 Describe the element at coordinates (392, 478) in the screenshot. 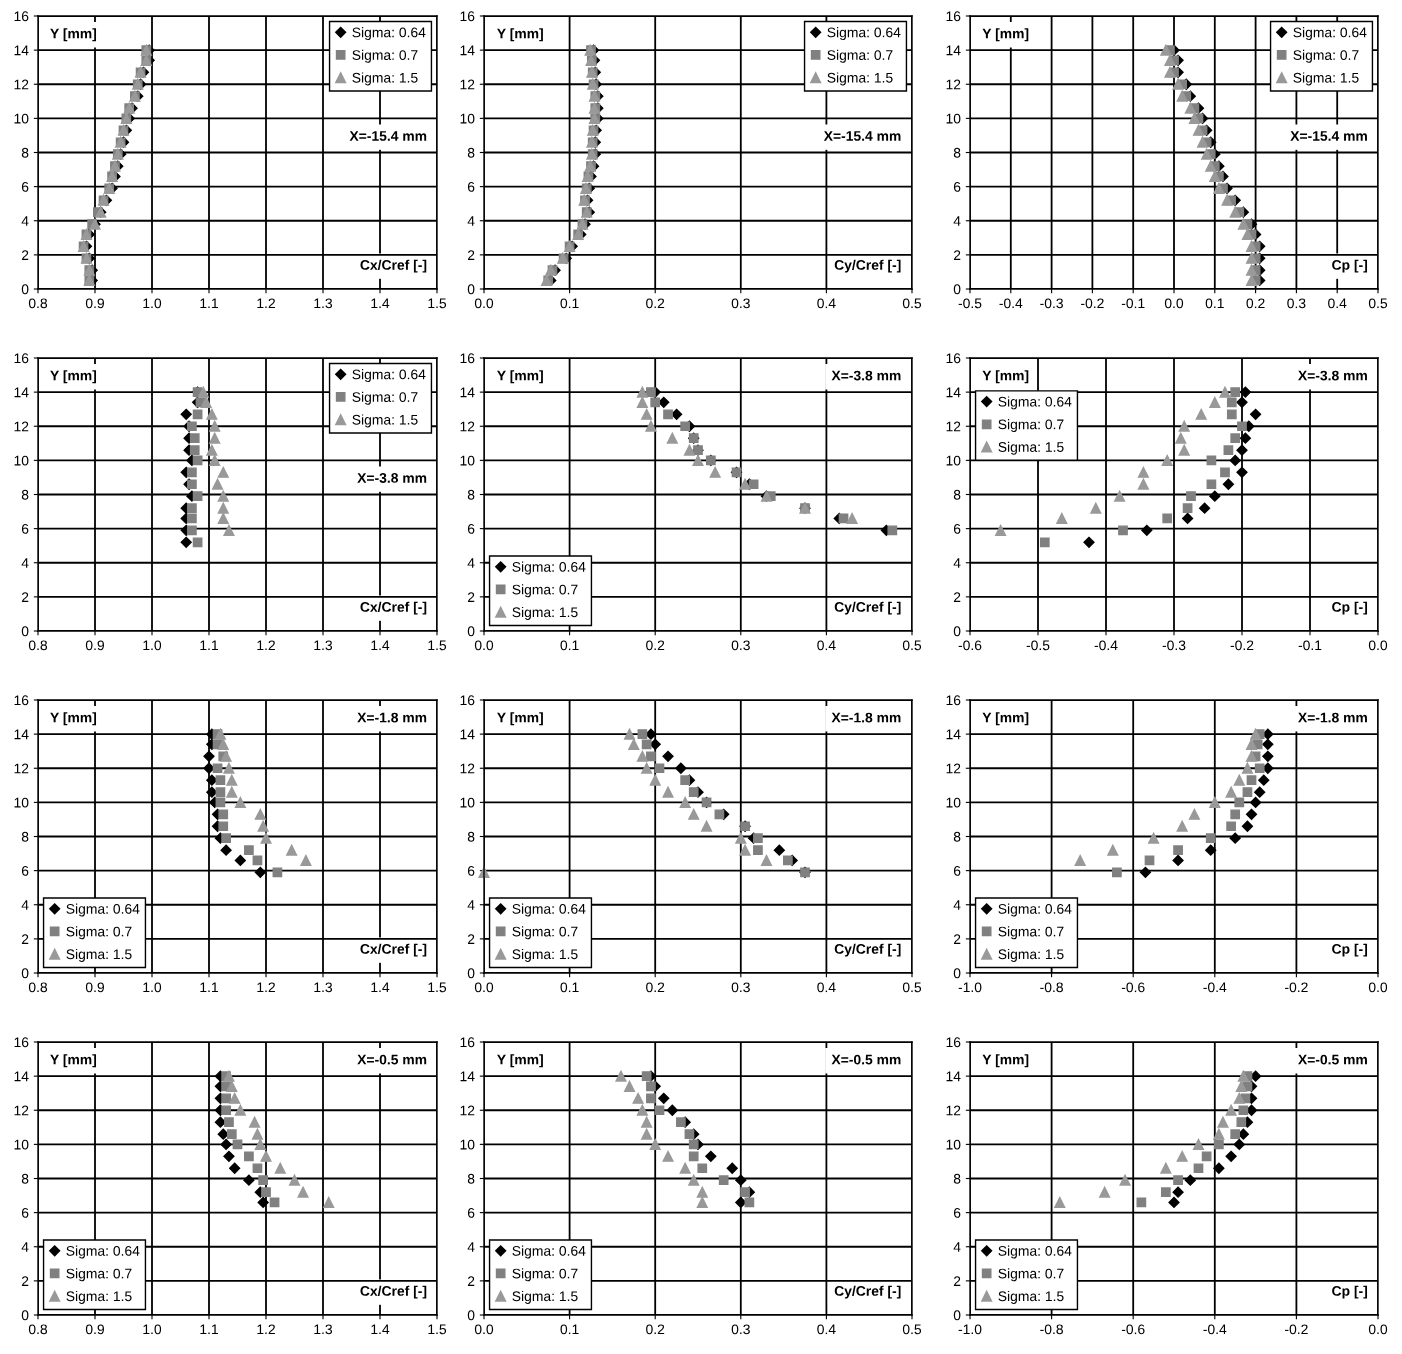

I see `text: X=-3.8 mm` at that location.